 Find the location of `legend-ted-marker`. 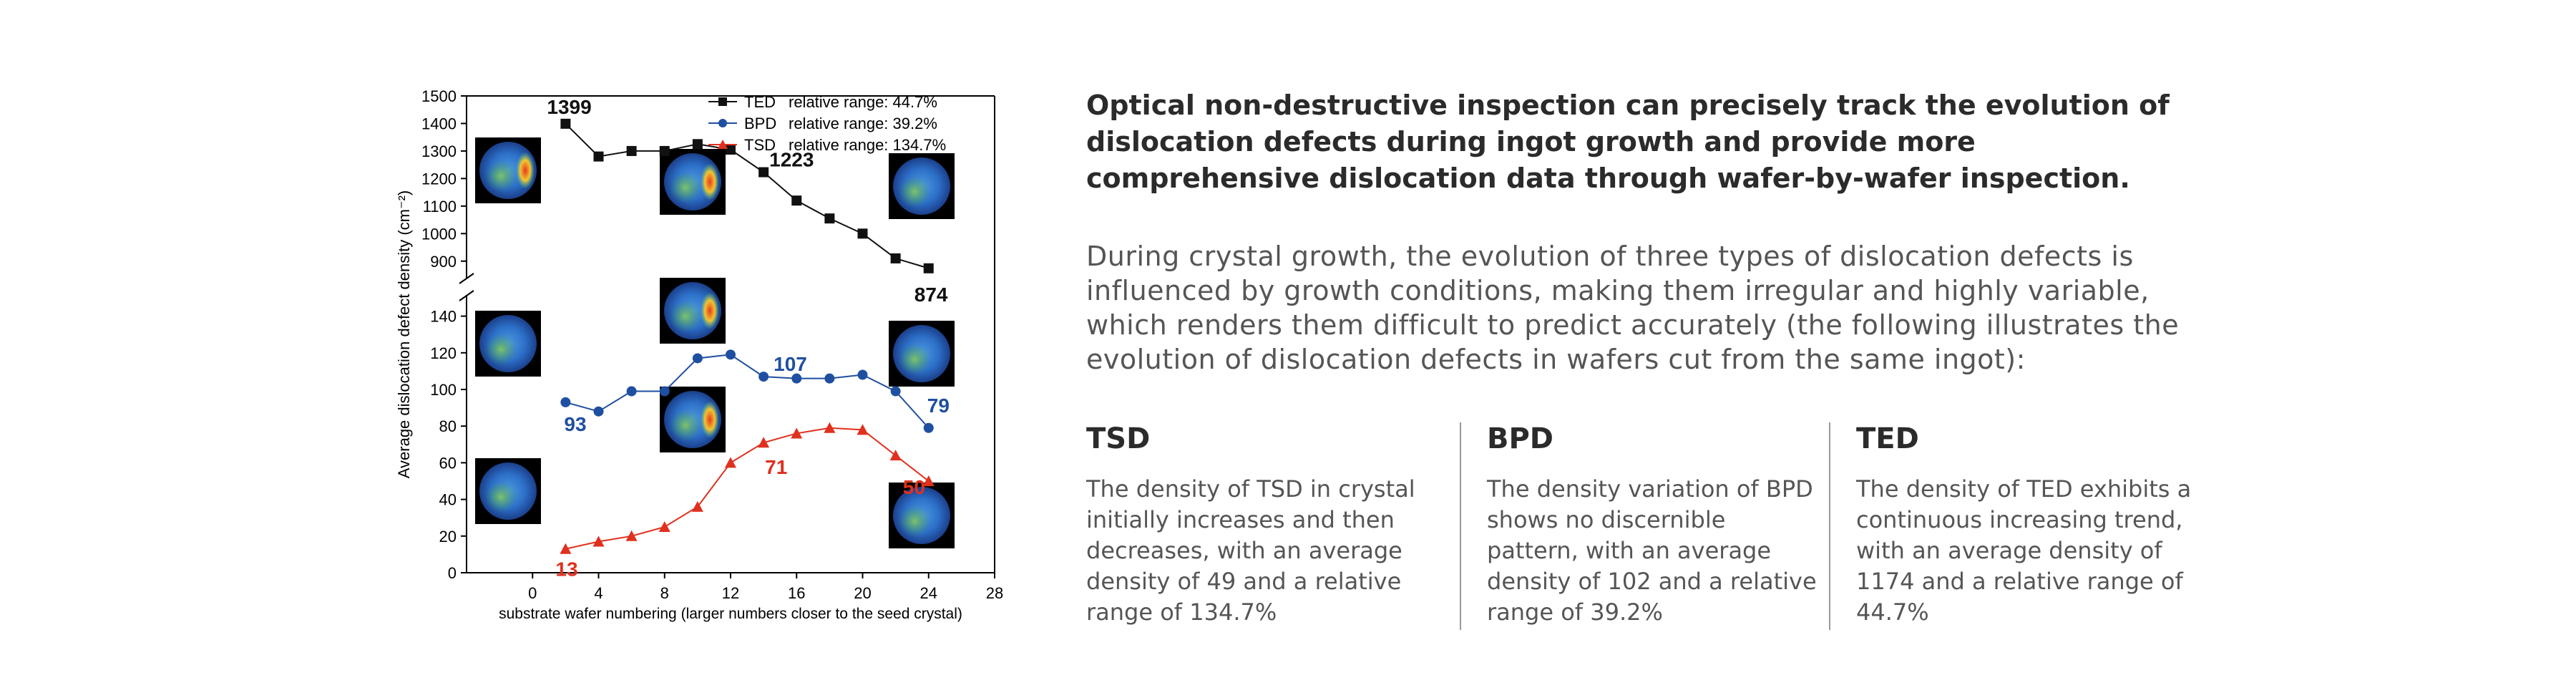

legend-ted-marker is located at coordinates (722, 101).